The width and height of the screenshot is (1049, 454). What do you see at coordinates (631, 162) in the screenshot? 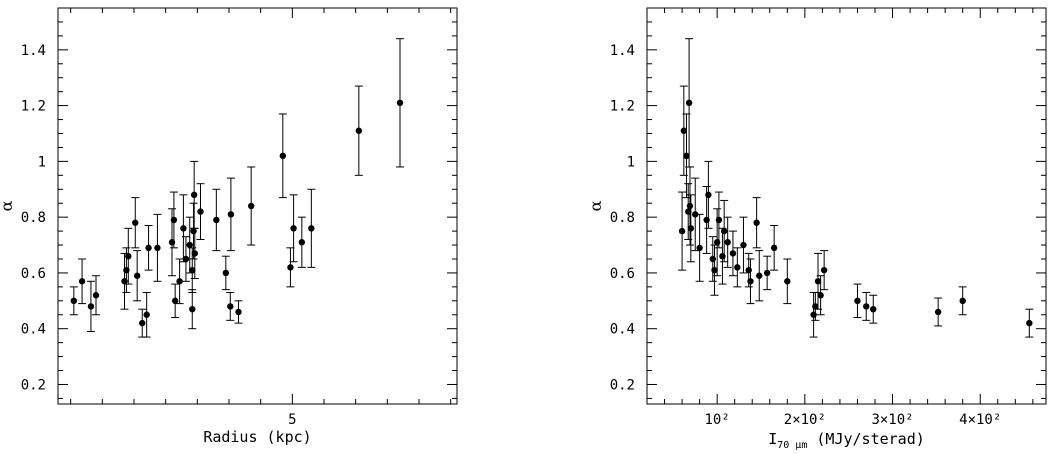
I see `y-tick-label: 1` at bounding box center [631, 162].